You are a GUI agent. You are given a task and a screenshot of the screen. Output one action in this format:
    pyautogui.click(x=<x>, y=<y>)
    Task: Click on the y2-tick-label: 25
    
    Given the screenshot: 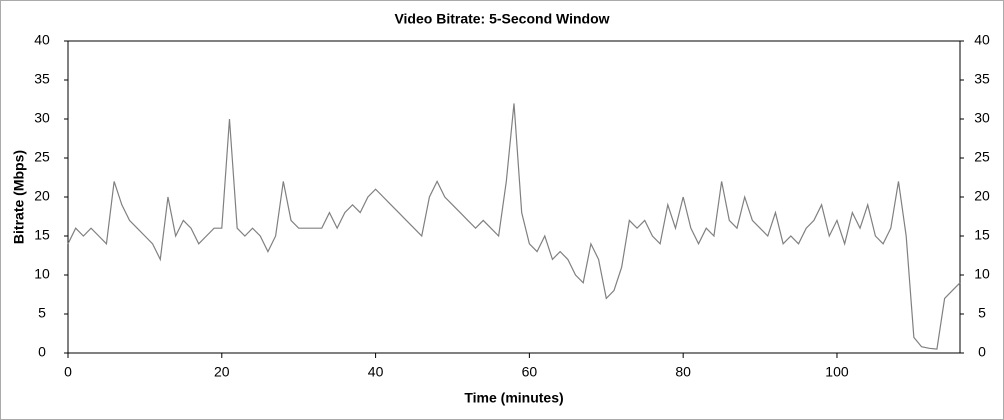 What is the action you would take?
    pyautogui.click(x=982, y=157)
    